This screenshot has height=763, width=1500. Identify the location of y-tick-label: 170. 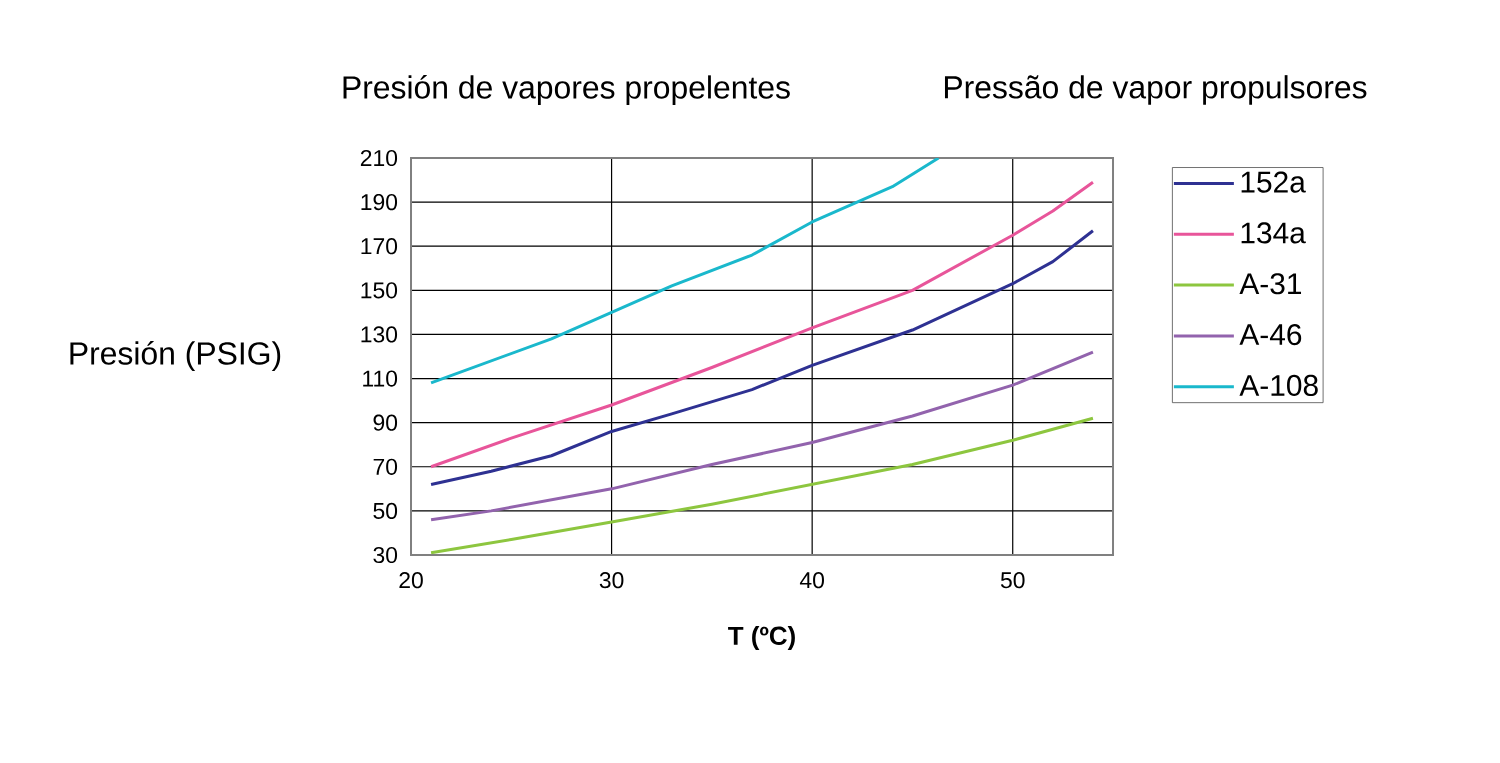
(379, 246).